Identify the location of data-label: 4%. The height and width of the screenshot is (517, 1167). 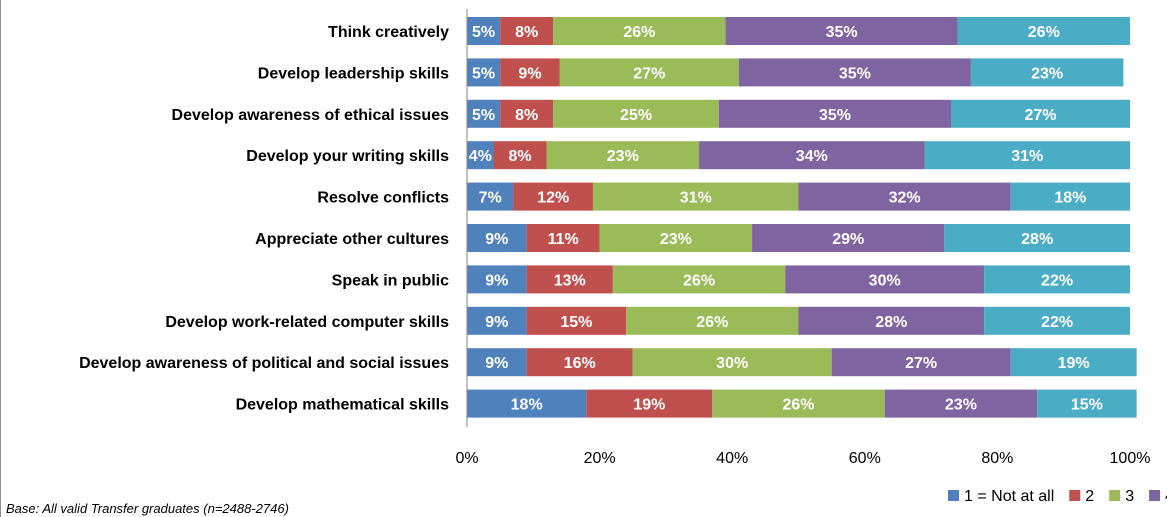
(480, 156).